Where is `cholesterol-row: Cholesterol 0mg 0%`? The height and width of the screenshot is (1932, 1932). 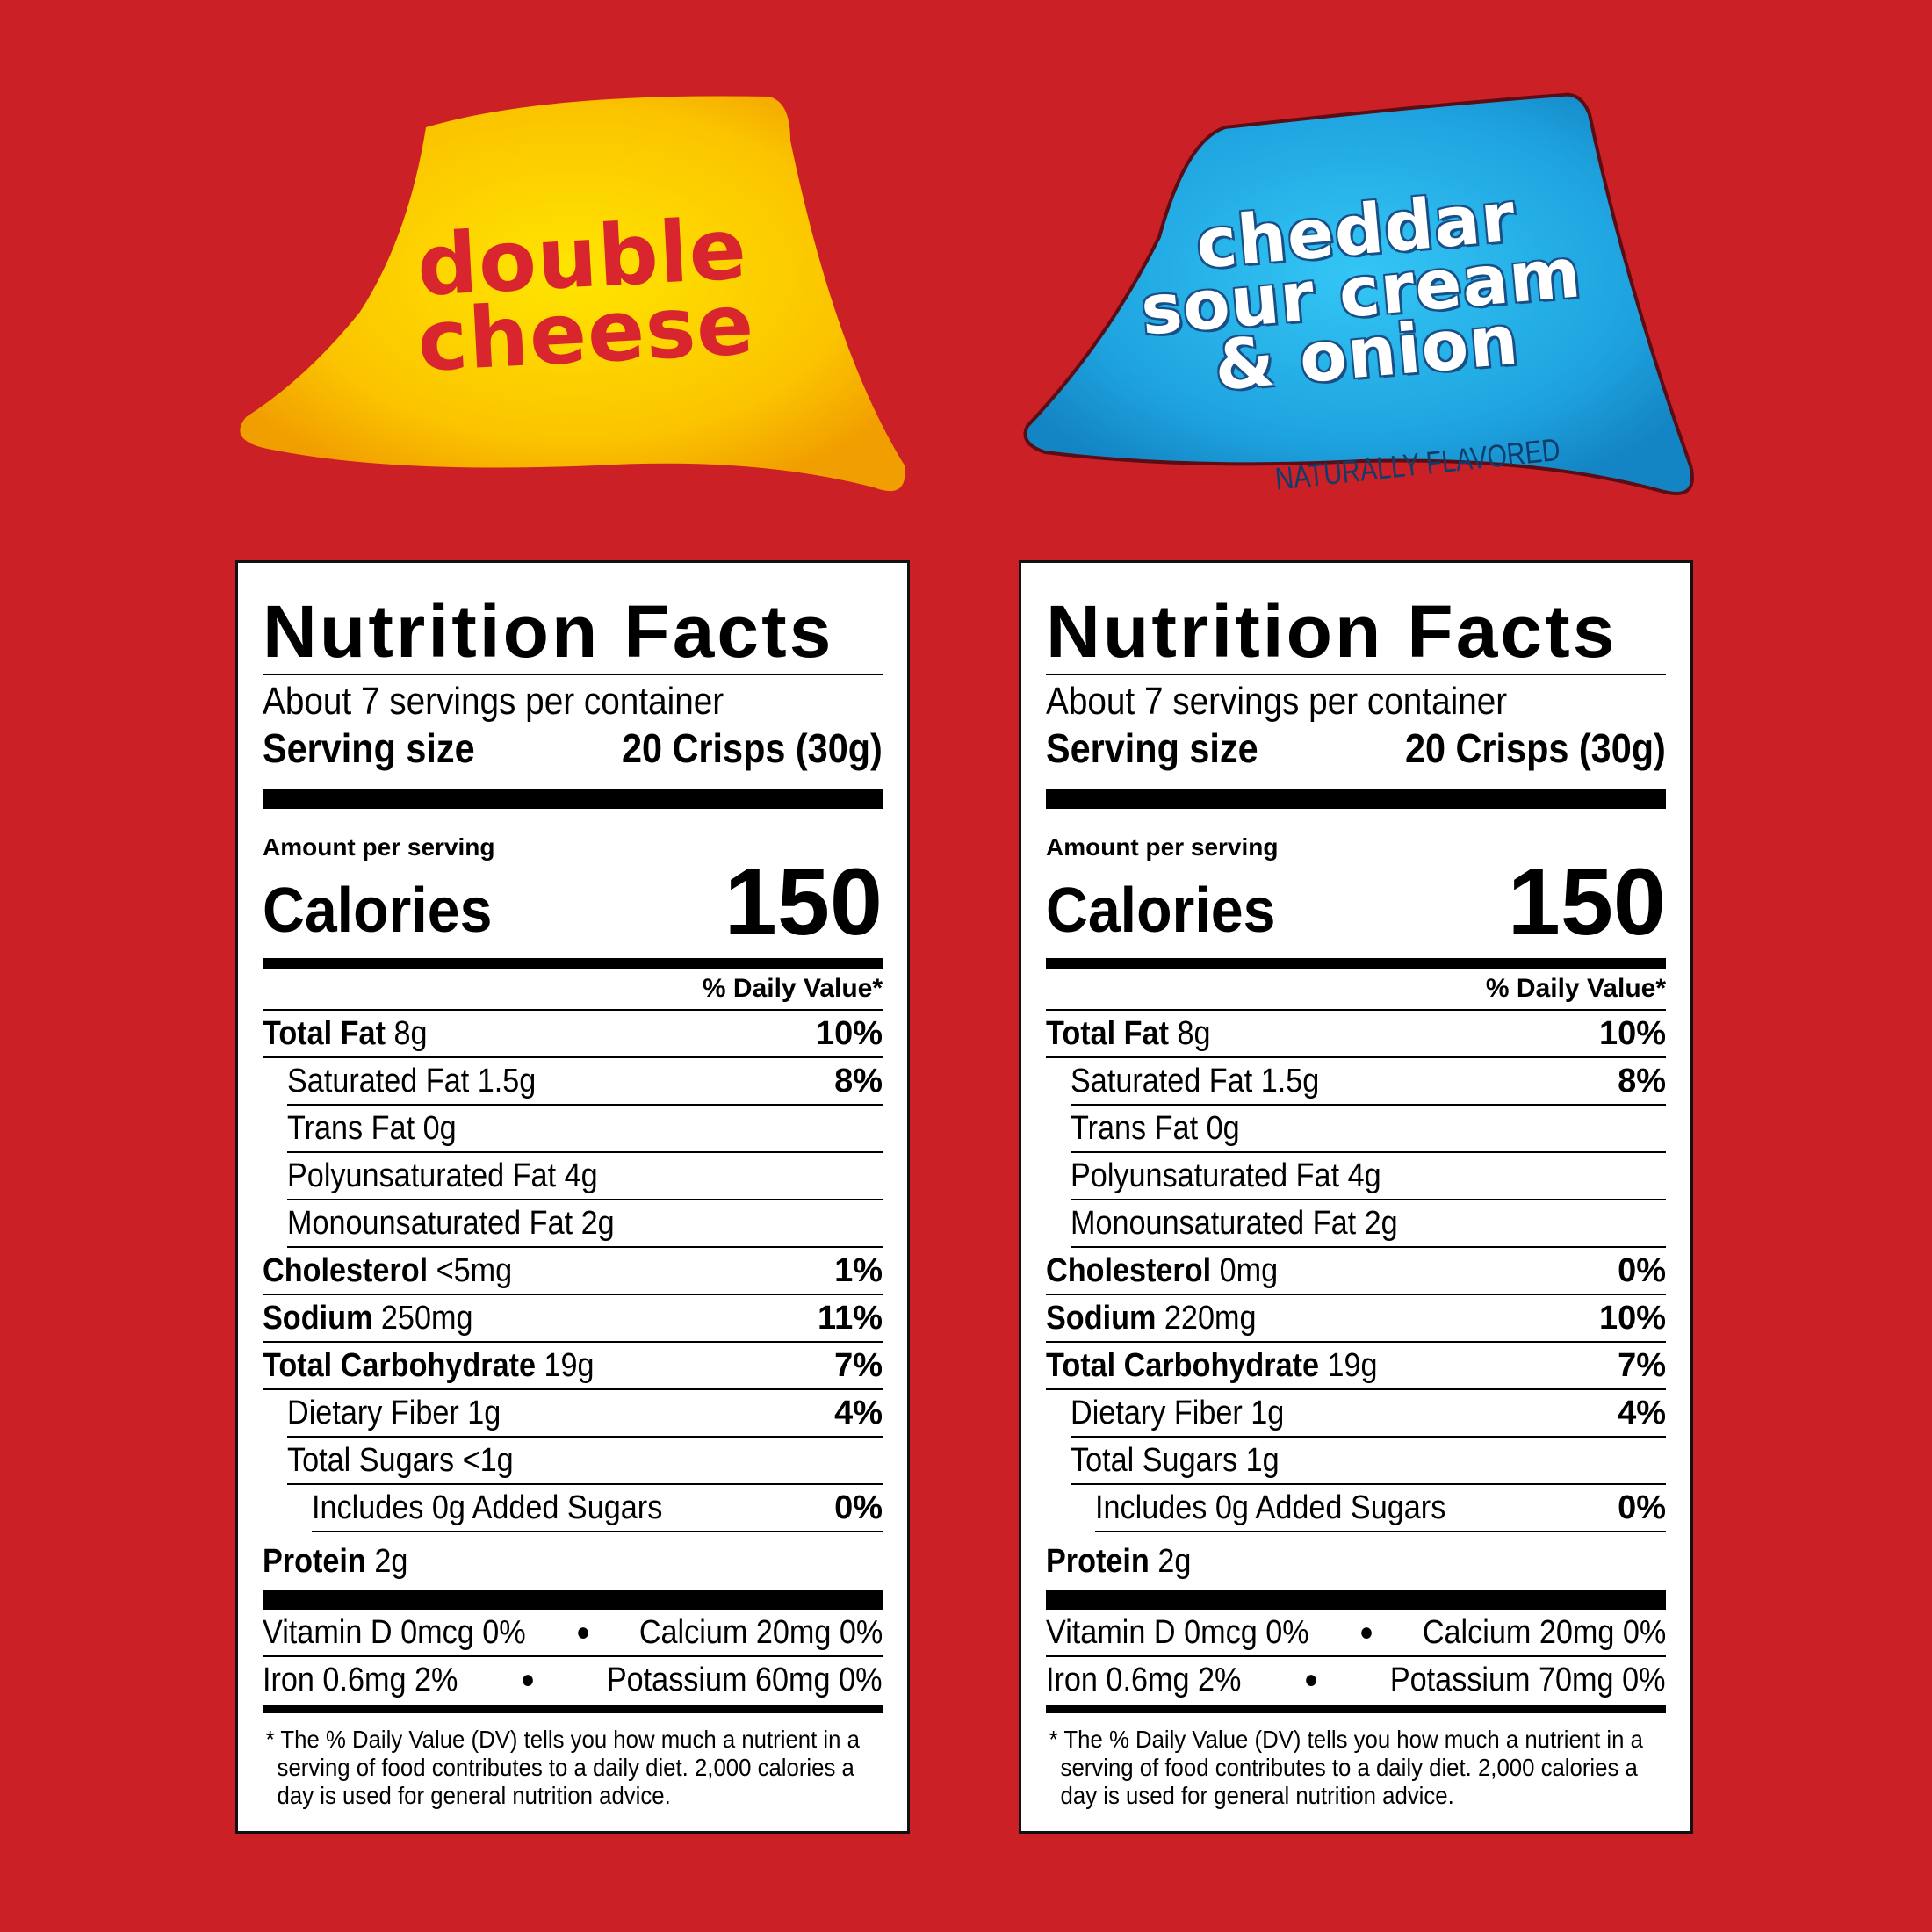 cholesterol-row: Cholesterol 0mg 0% is located at coordinates (1356, 1271).